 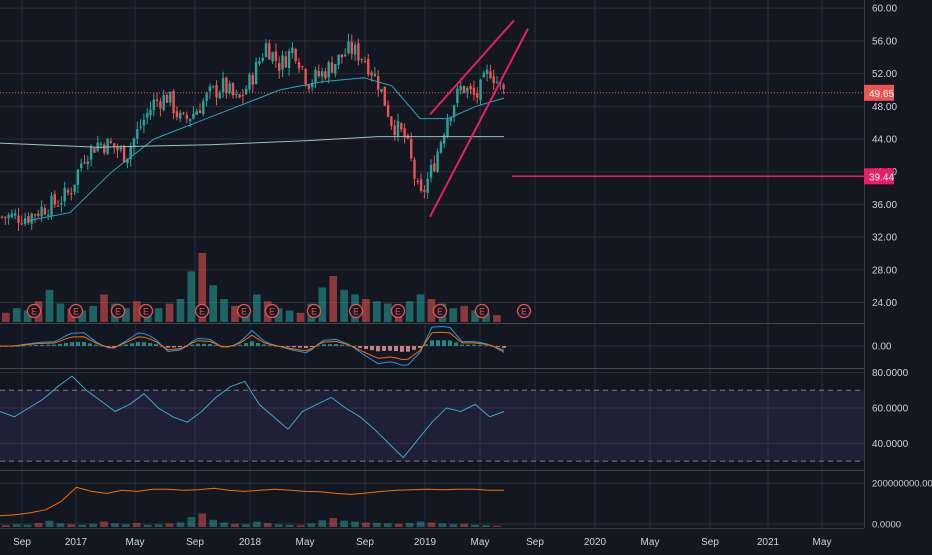 I want to click on time-tick-label: May, so click(x=305, y=542).